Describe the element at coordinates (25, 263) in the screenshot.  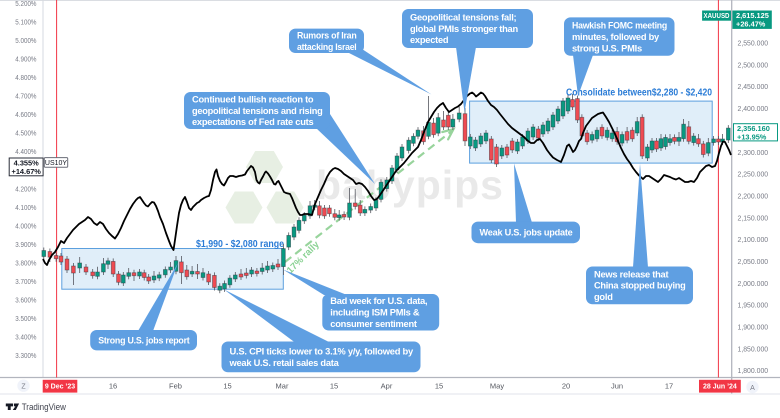
I see `svg-text: 3.800%` at that location.